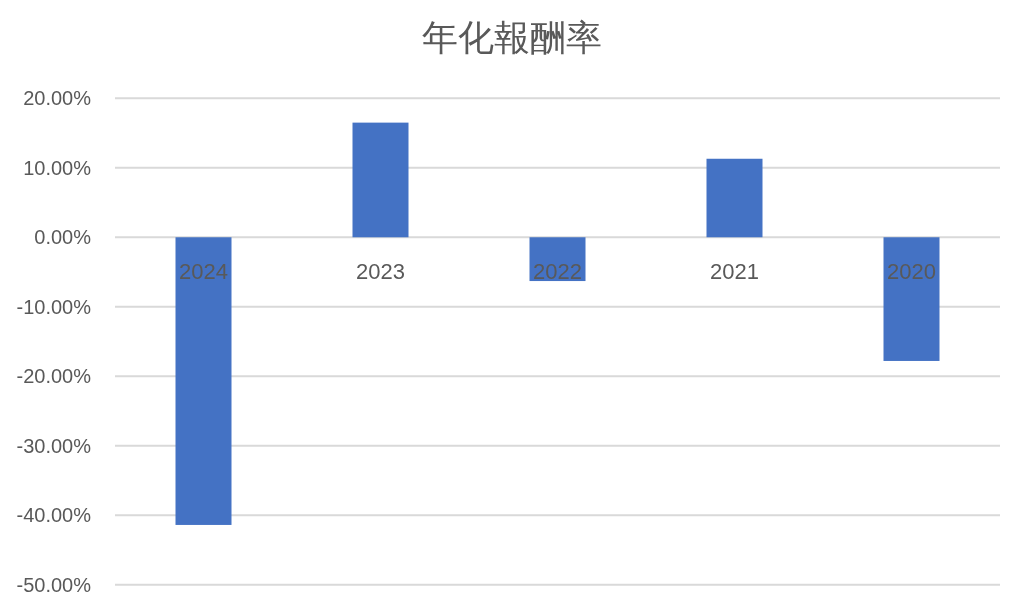 Image resolution: width=1024 pixels, height=608 pixels. What do you see at coordinates (57, 167) in the screenshot?
I see `y-tick-label: 10.00%` at bounding box center [57, 167].